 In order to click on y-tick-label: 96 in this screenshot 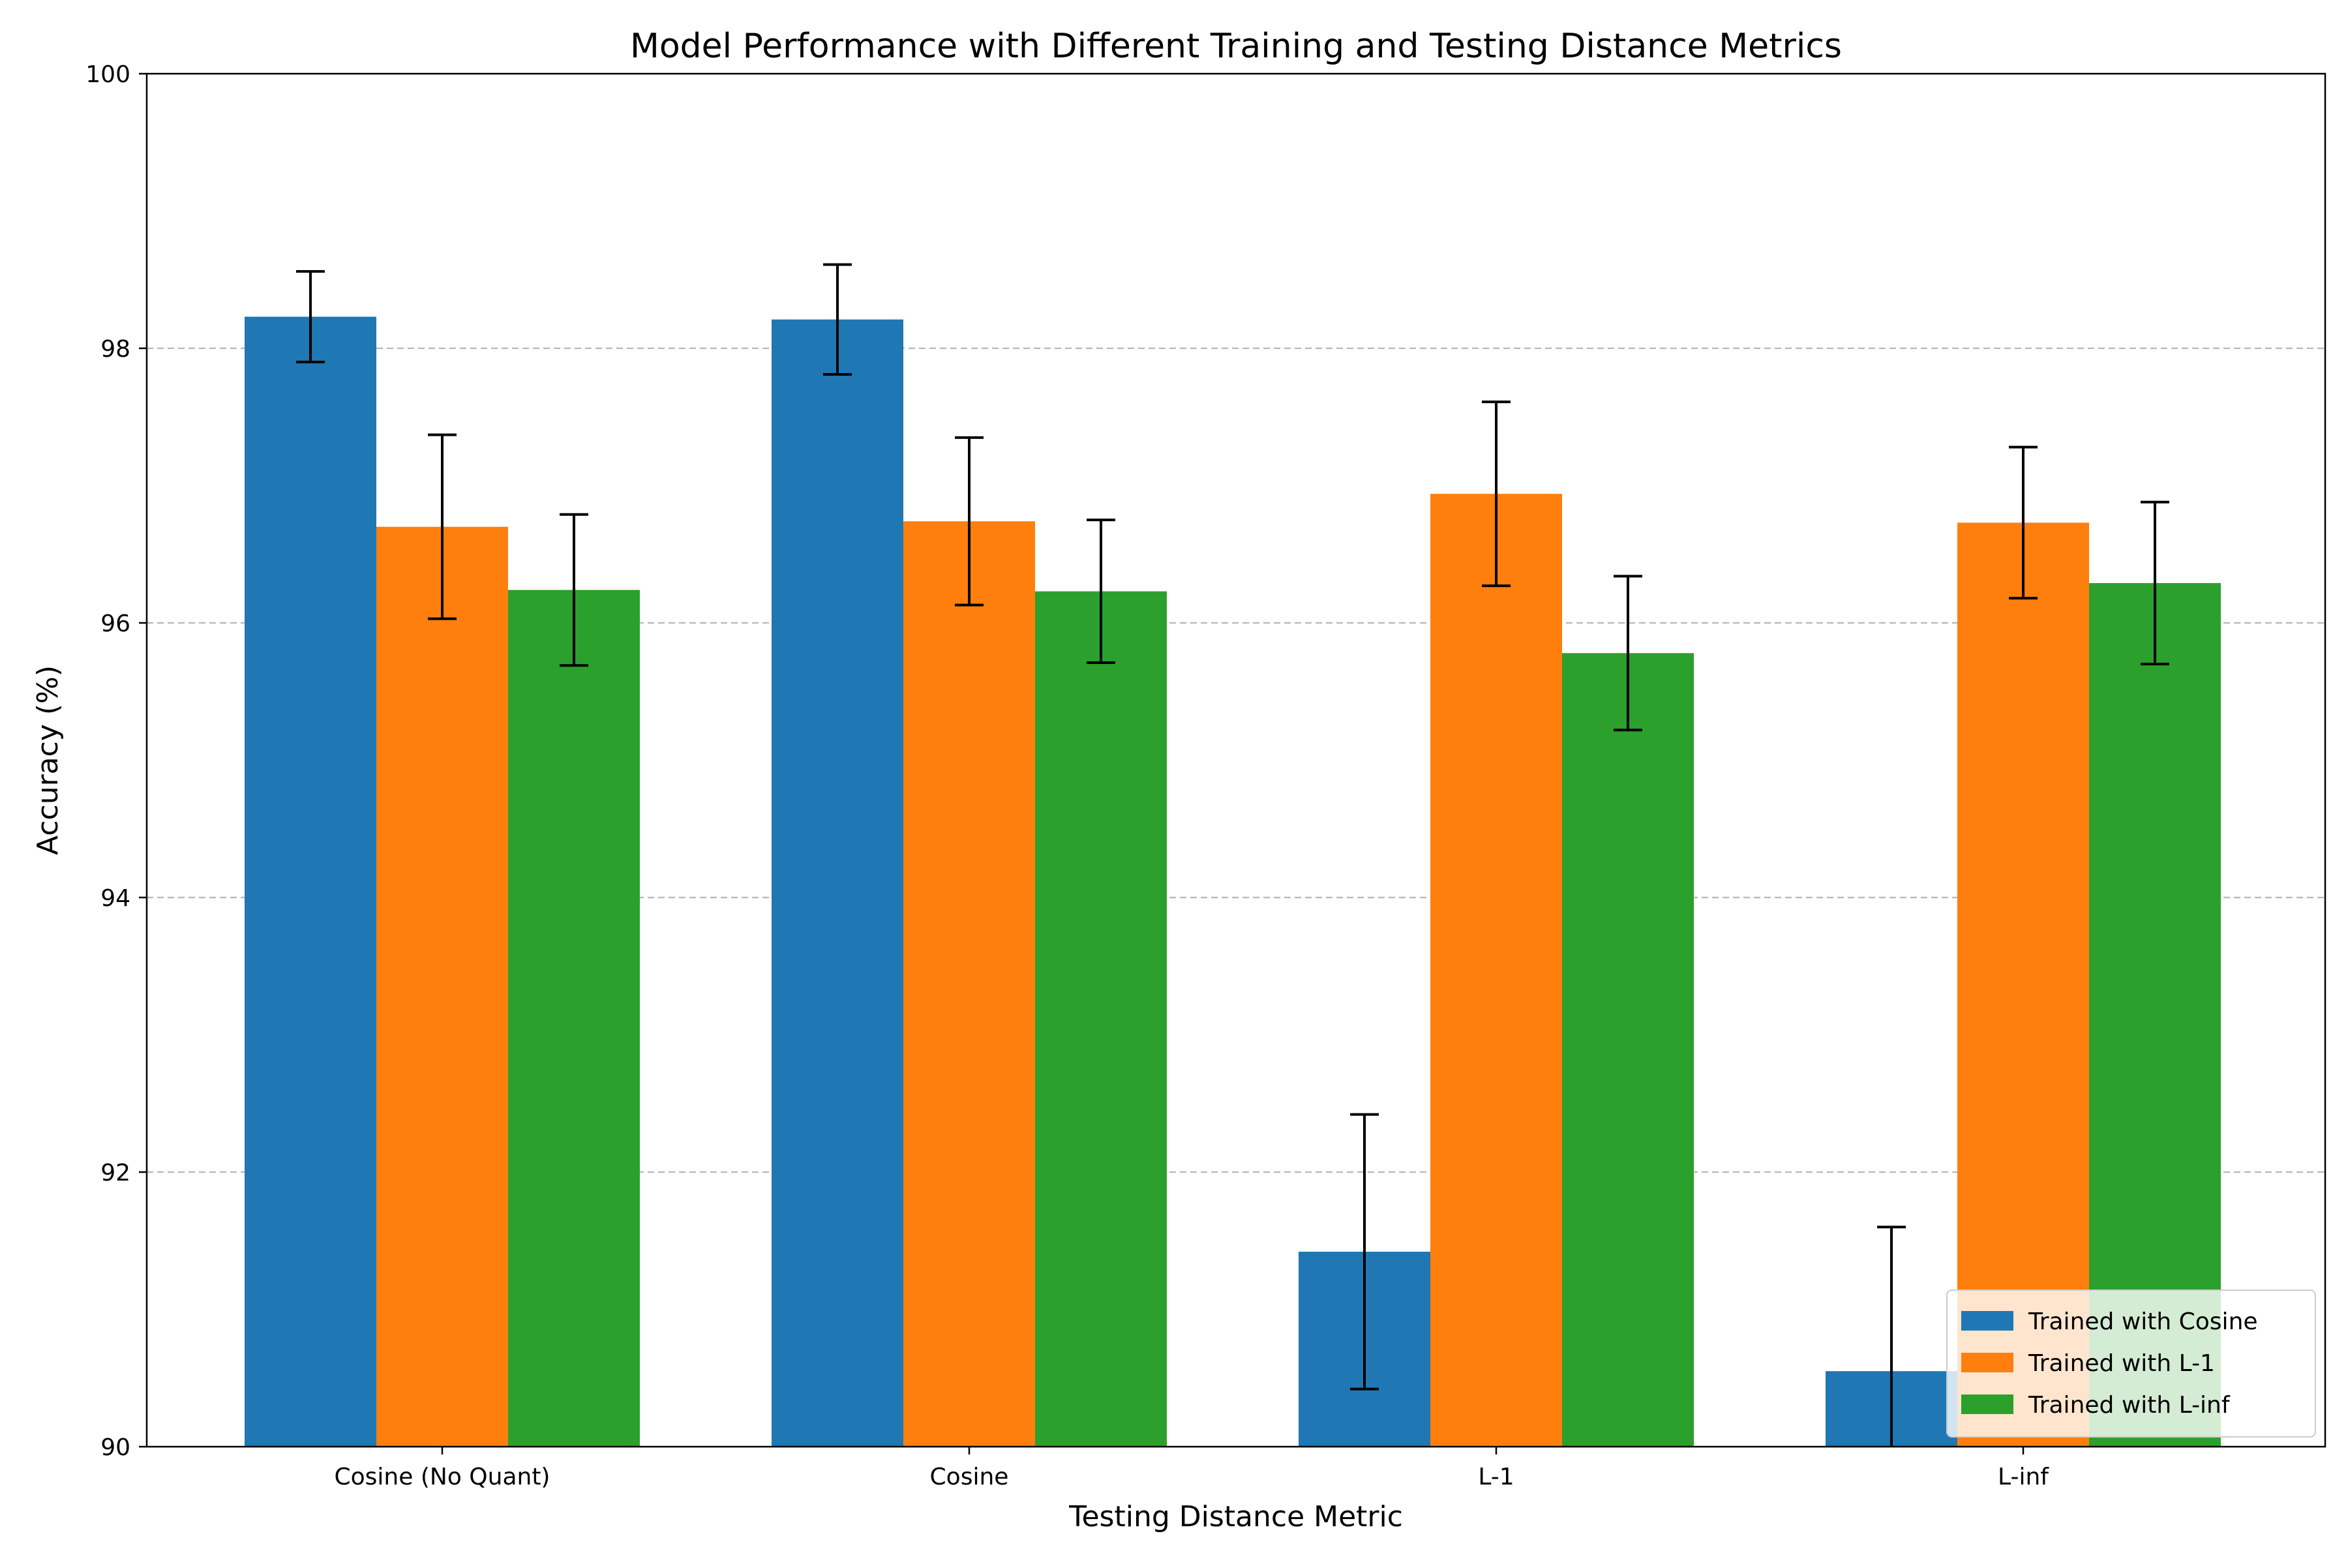, I will do `click(115, 624)`.